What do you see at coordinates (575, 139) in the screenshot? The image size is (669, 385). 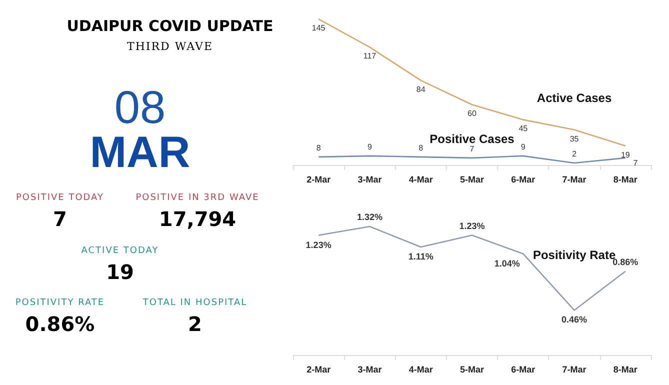 I see `data-label: 35` at bounding box center [575, 139].